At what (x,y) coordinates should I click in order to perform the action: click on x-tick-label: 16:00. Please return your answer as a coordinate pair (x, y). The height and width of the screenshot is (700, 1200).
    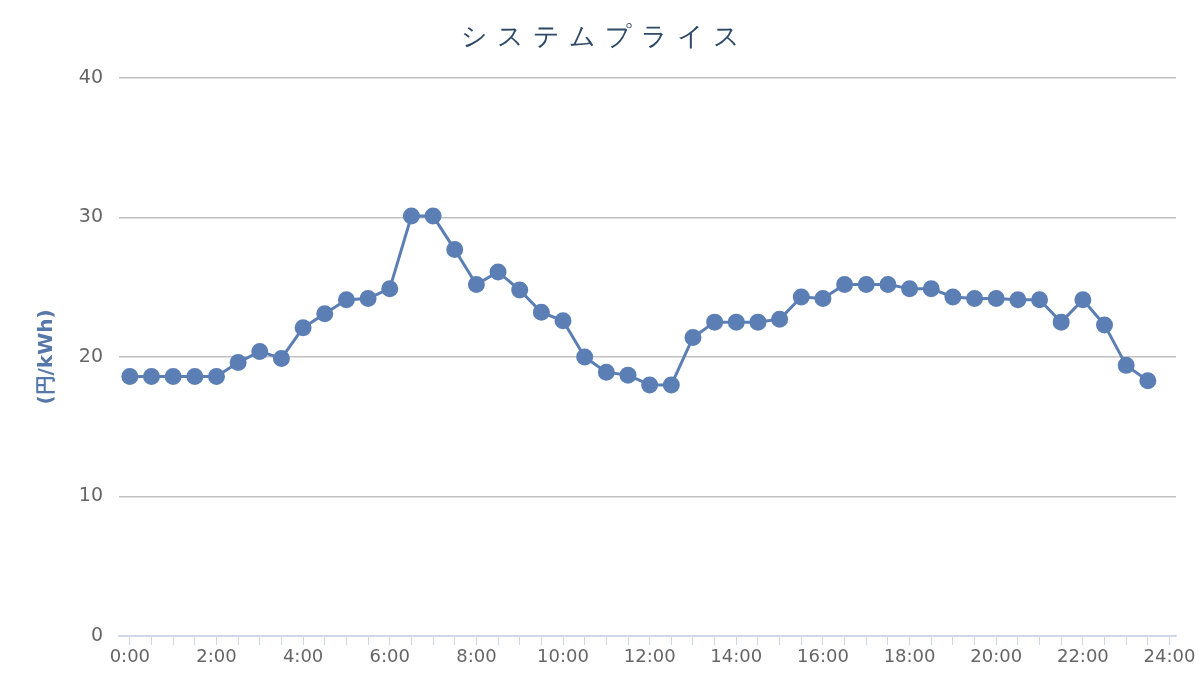
    Looking at the image, I should click on (823, 656).